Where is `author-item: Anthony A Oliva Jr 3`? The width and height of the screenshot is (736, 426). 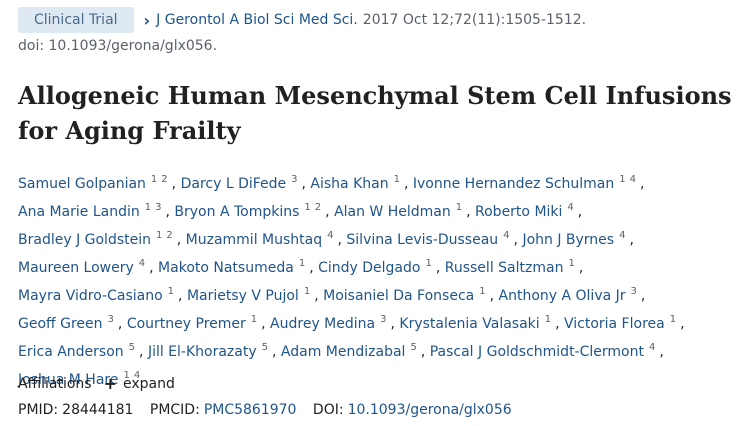 author-item: Anthony A Oliva Jr 3 is located at coordinates (569, 295).